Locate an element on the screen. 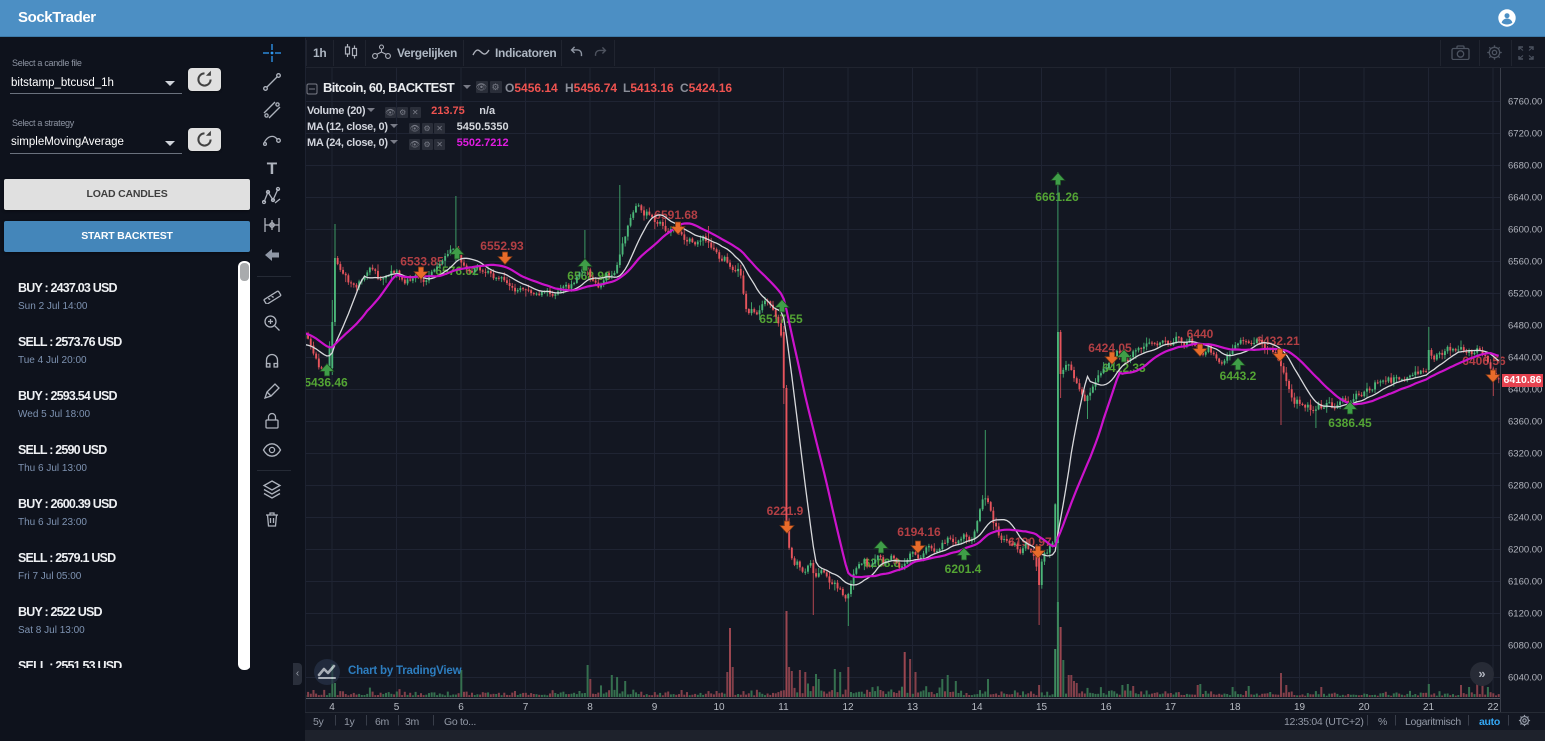 Image resolution: width=1545 pixels, height=741 pixels. svg-text: 6440.00 is located at coordinates (1525, 358).